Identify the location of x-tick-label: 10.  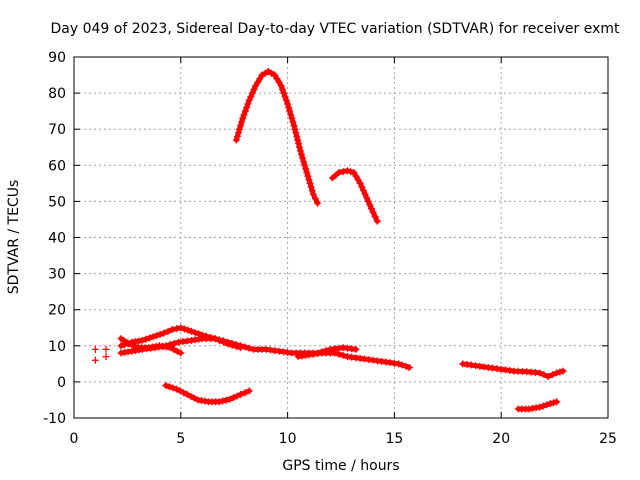
(288, 439).